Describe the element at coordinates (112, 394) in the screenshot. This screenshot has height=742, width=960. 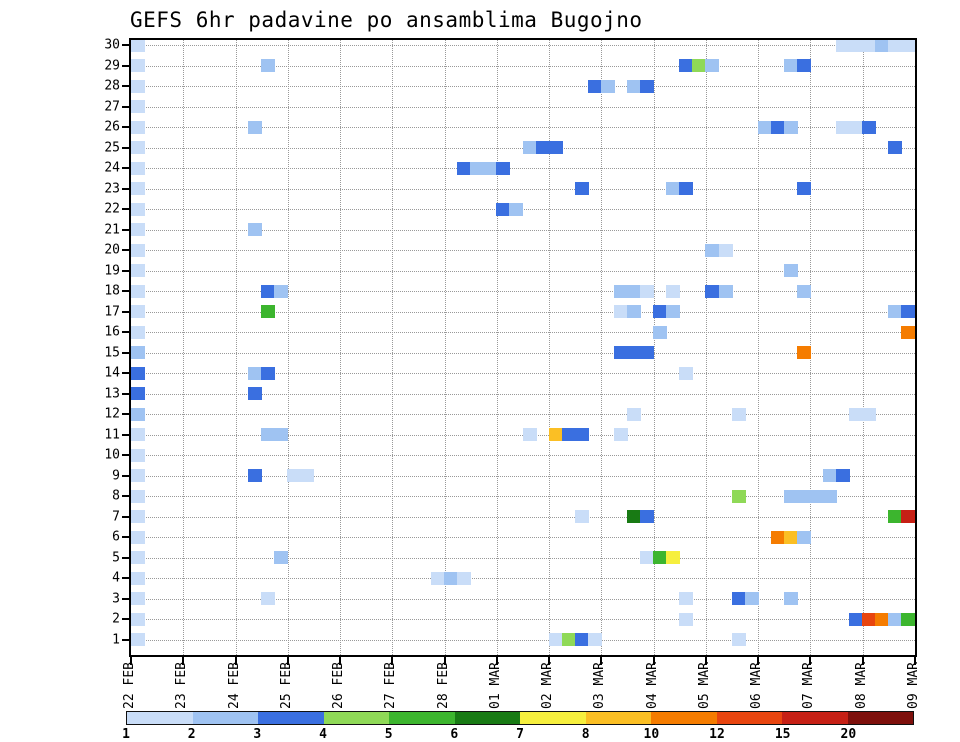
I see `y-tick-label: 13` at that location.